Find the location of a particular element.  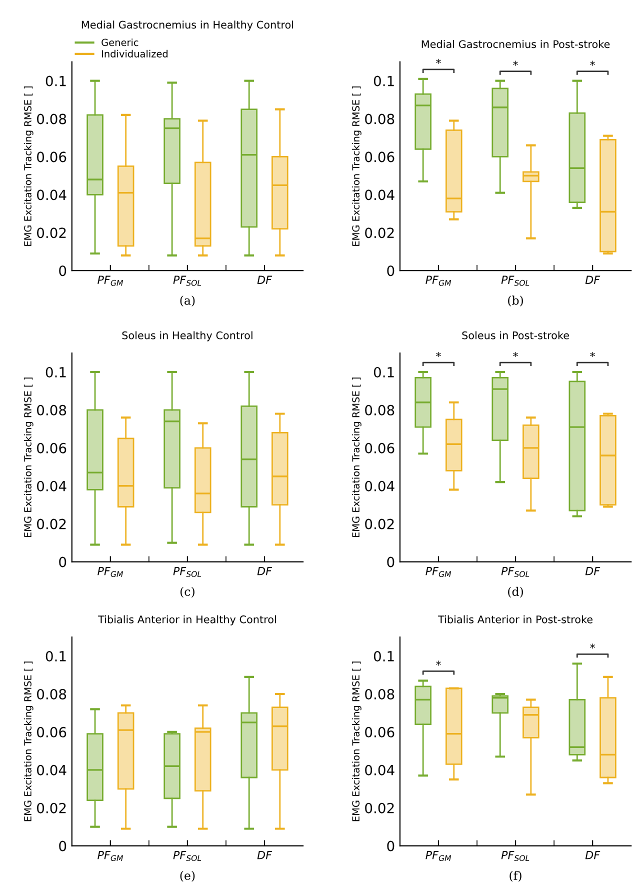

text: (a) is located at coordinates (187, 301).